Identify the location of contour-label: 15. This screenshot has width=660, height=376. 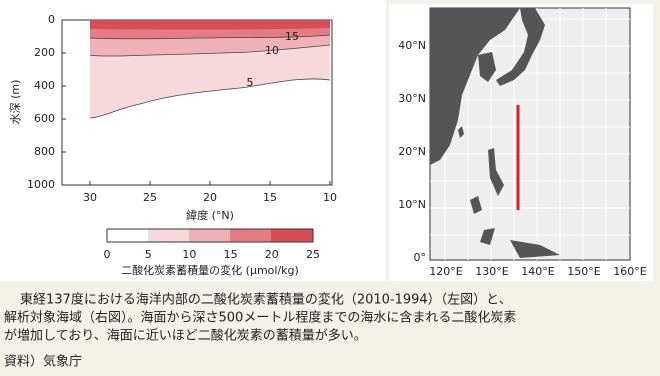
(292, 36).